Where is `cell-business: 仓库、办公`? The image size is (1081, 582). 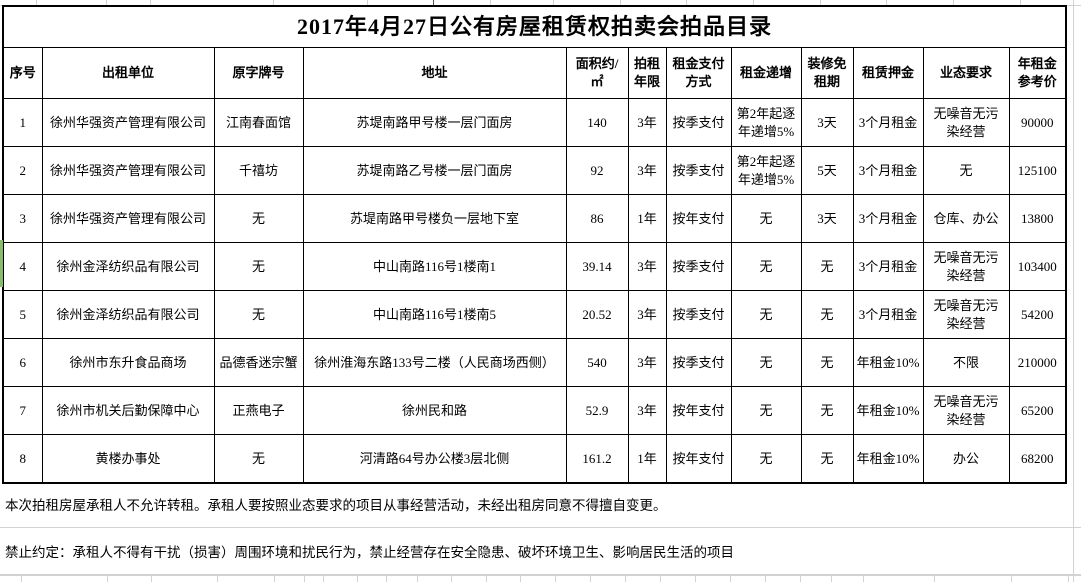 cell-business: 仓库、办公 is located at coordinates (966, 218).